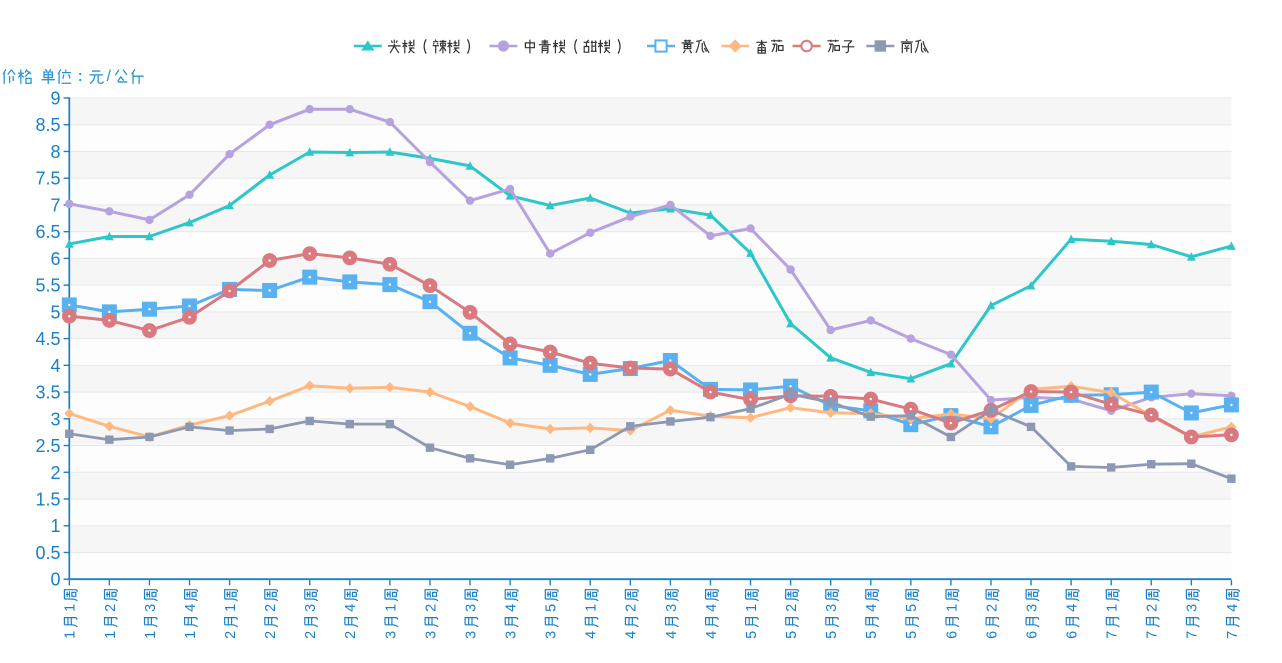 The height and width of the screenshot is (663, 1282). I want to click on svg-text: 8.5, so click(47, 125).